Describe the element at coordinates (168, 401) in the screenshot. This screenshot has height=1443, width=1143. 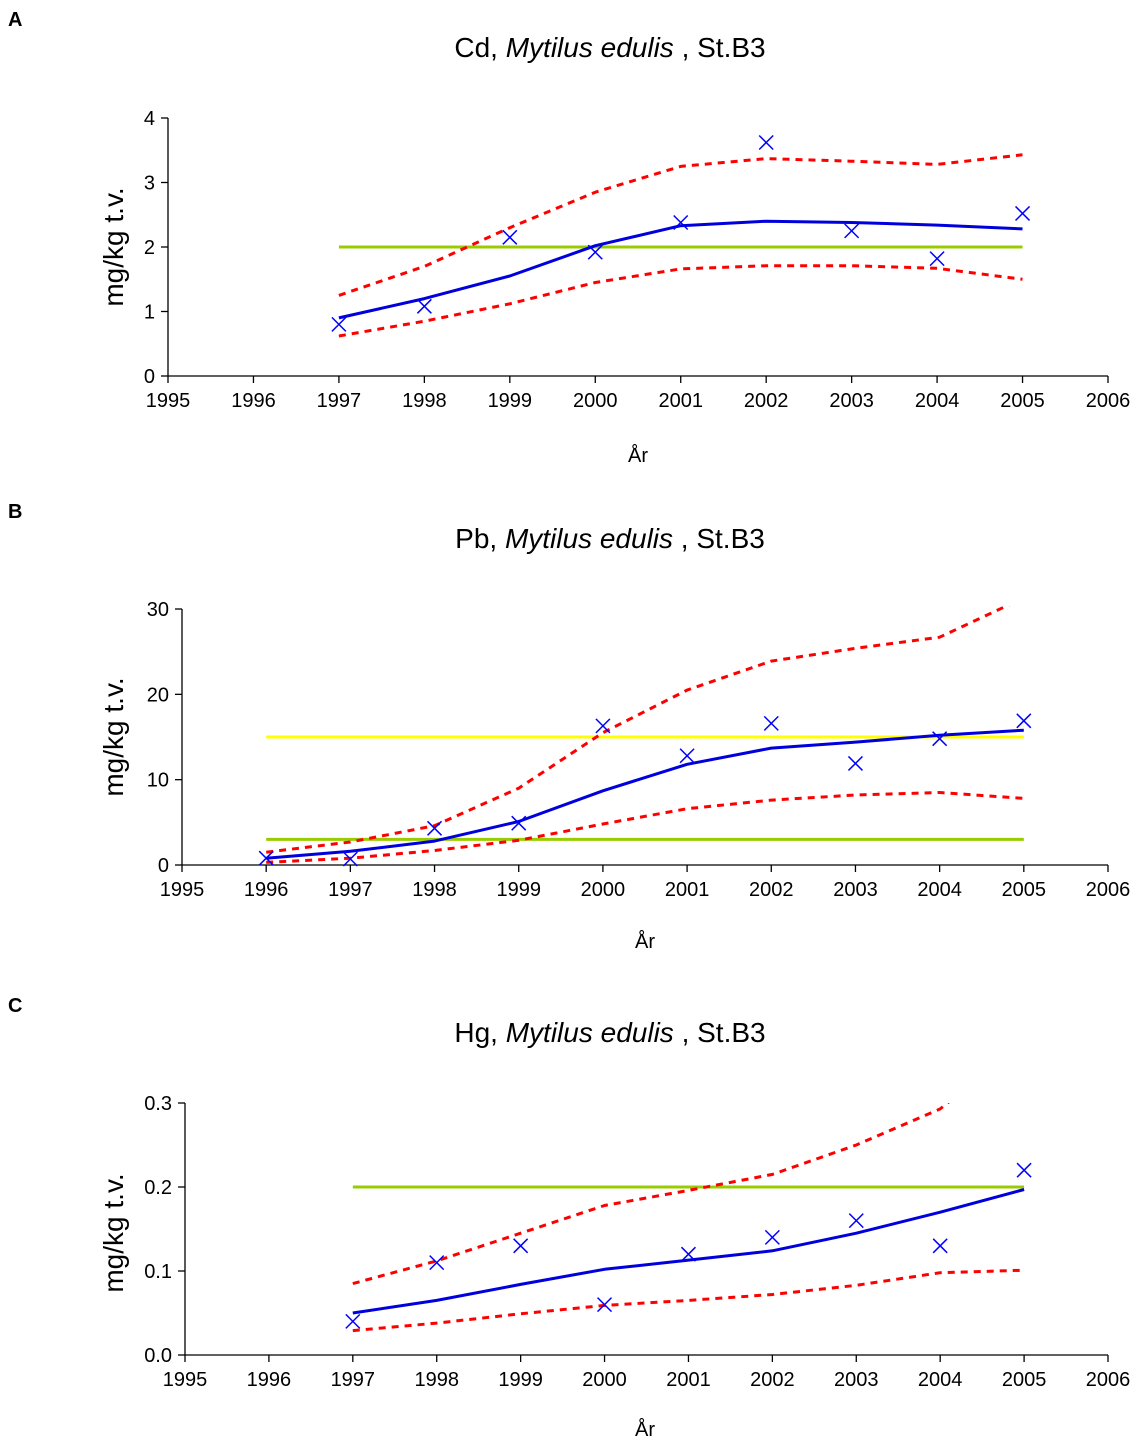
I see `x-tick-label: 1995` at that location.